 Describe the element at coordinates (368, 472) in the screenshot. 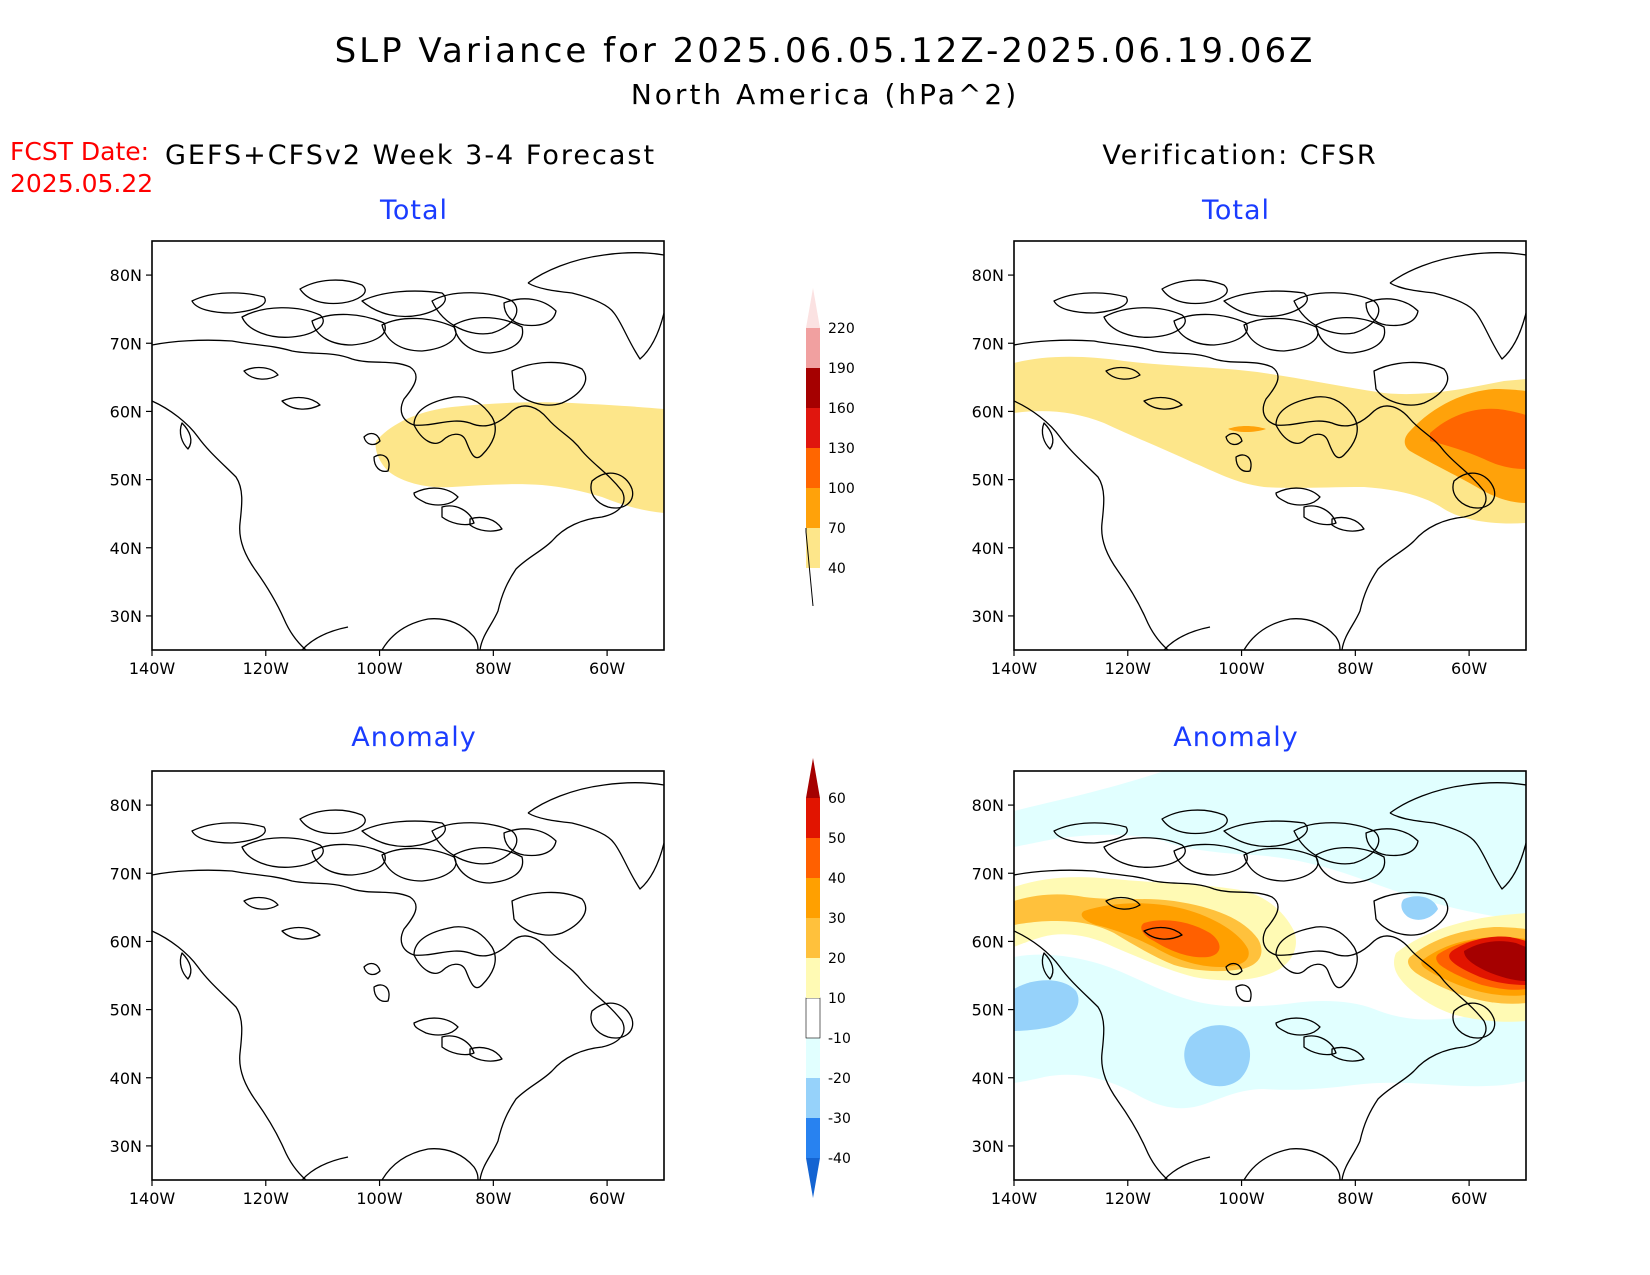

I see `axis-ticks-forecast-total: 80N 70N 60N 50N 40N 30N 140W 120W 100W 80W 60W` at that location.